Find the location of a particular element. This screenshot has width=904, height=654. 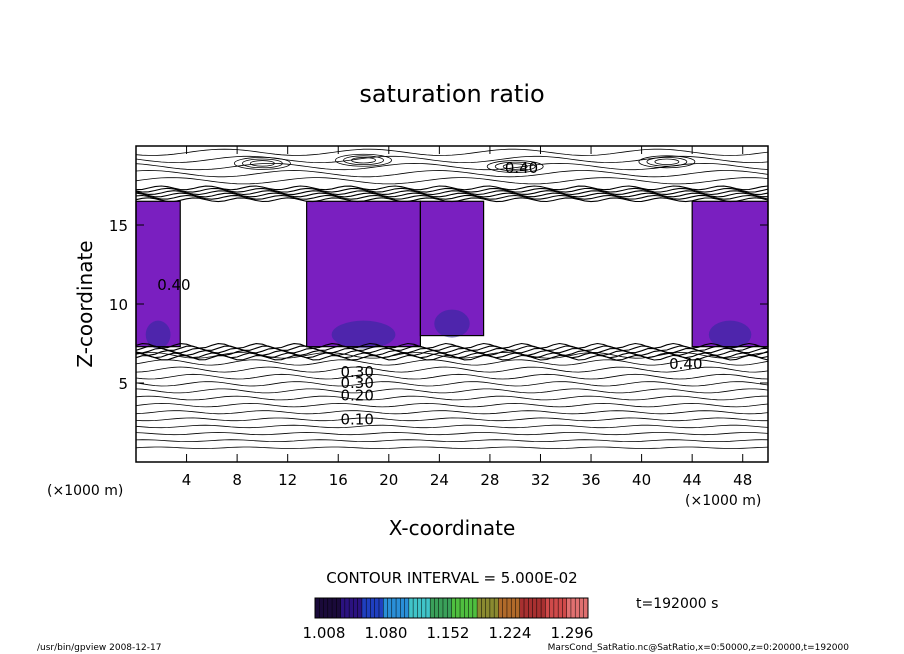

contour-label: 0.10 is located at coordinates (356, 419).